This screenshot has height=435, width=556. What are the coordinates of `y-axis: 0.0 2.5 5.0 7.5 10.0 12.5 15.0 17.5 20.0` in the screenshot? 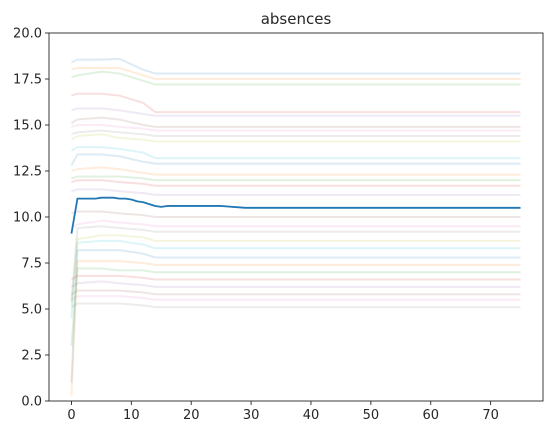 It's located at (31, 218).